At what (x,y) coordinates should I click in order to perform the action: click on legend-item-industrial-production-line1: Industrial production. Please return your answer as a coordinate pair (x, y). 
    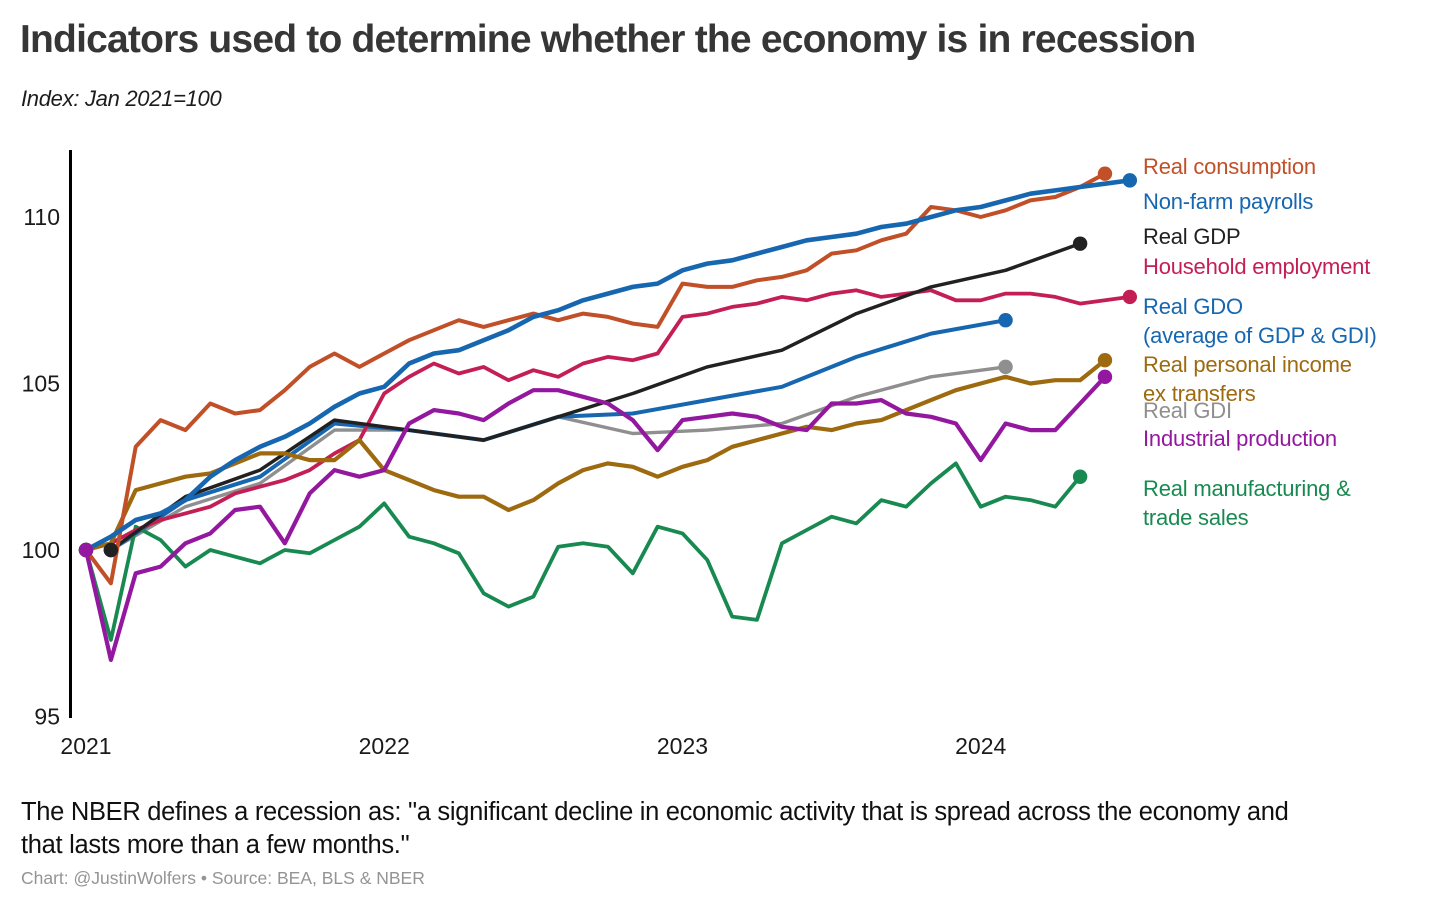
    Looking at the image, I should click on (1240, 438).